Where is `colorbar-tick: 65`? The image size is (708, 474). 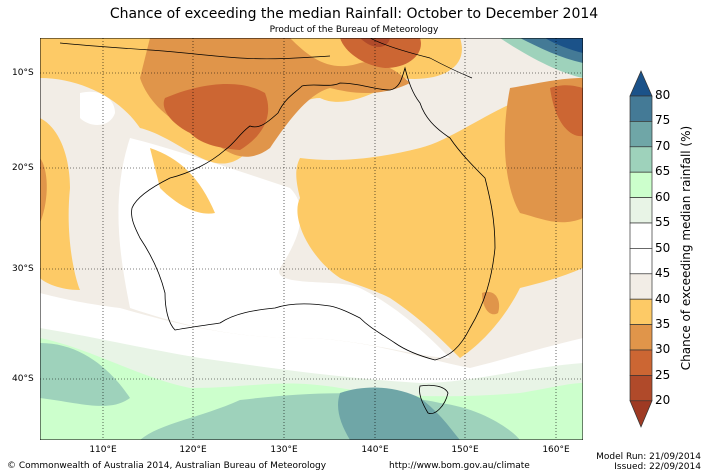
colorbar-tick: 65 is located at coordinates (663, 171).